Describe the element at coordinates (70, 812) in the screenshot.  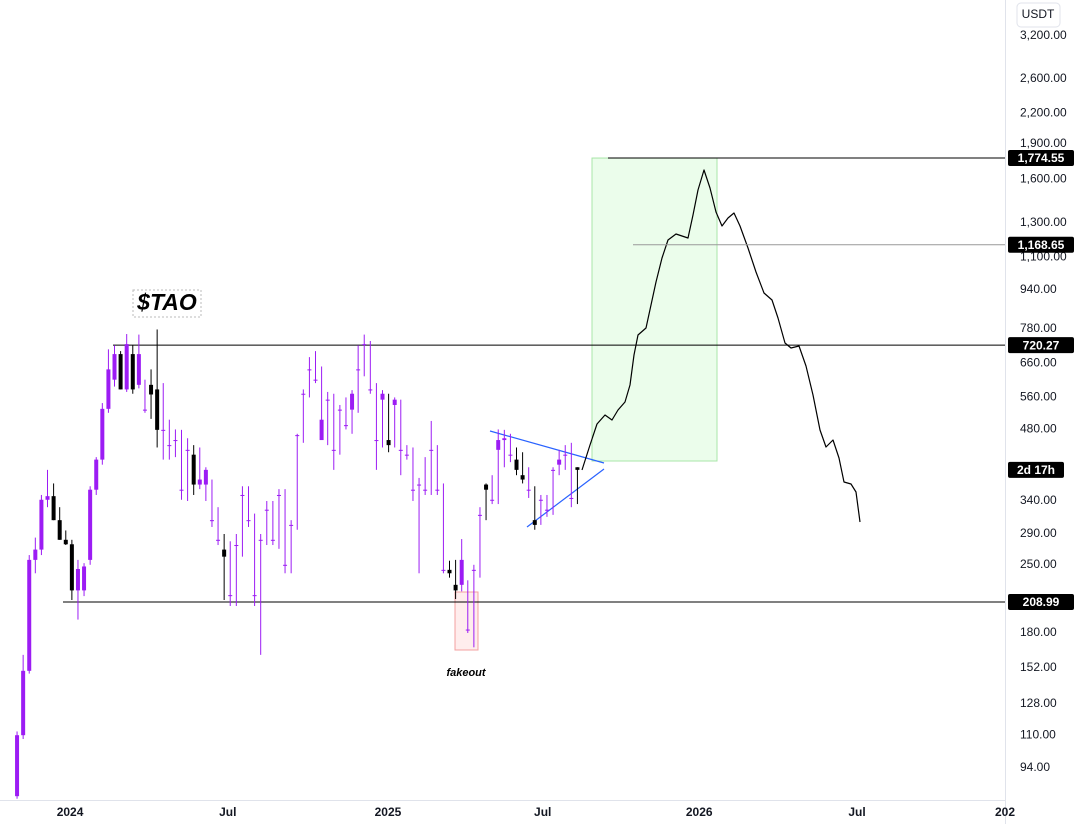
I see `x-tick-label: 2024` at that location.